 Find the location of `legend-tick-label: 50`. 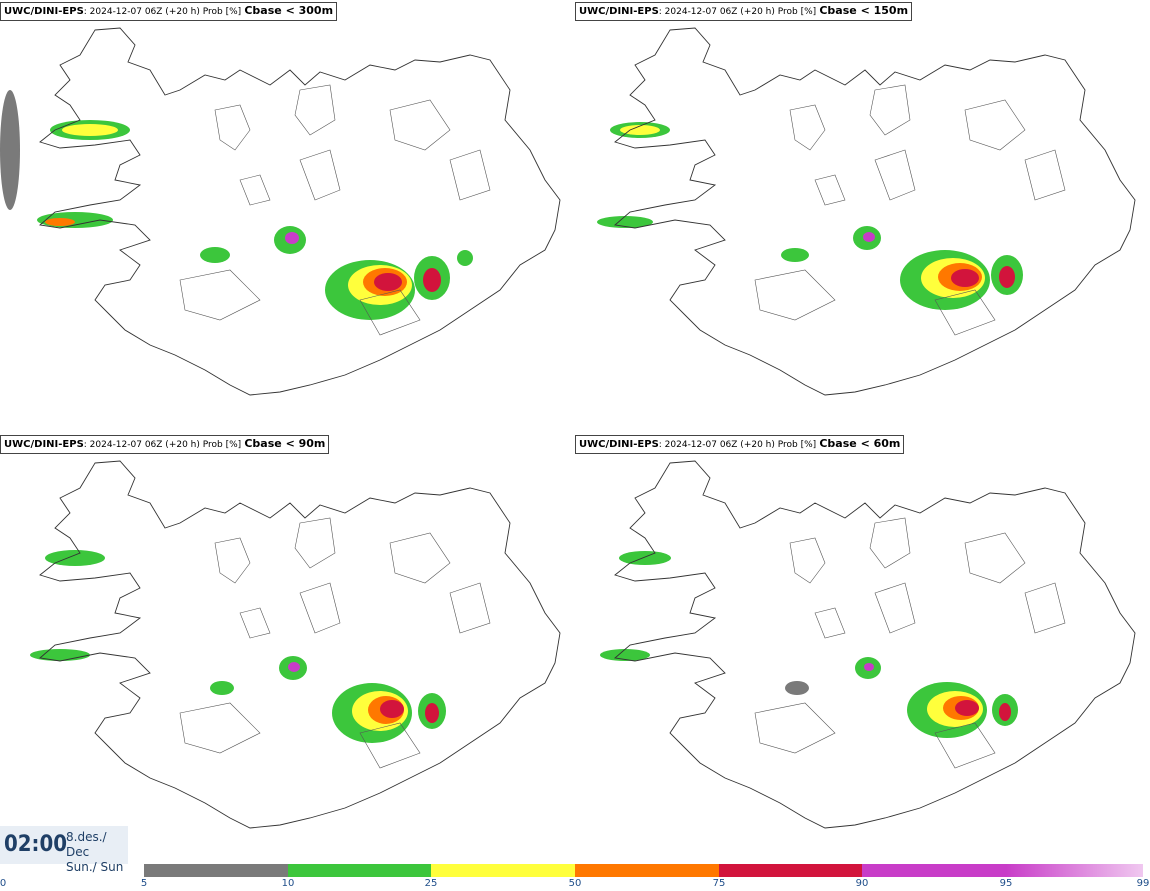

legend-tick-label: 50 is located at coordinates (575, 883).